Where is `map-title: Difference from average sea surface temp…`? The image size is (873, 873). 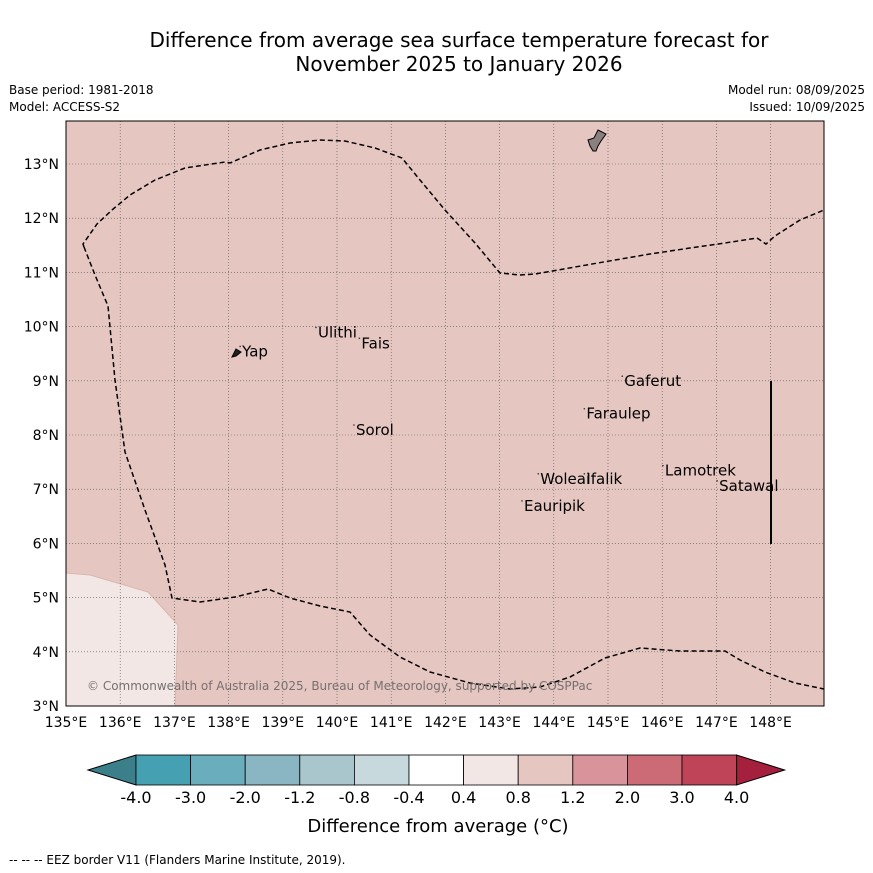
map-title: Difference from average sea surface temp… is located at coordinates (436, 52).